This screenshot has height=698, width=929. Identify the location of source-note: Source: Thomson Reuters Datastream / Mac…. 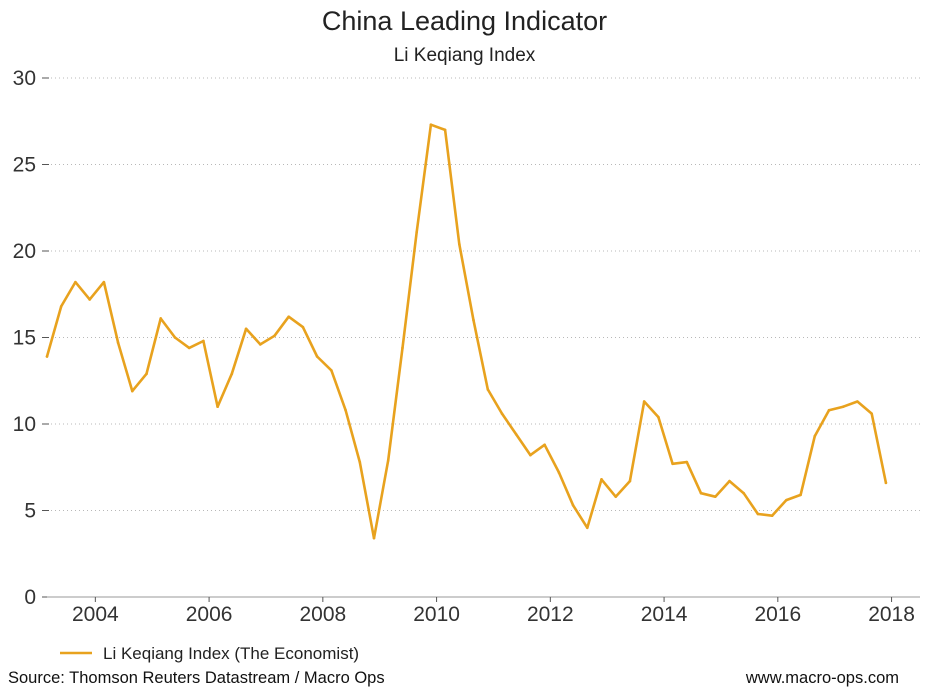
(196, 678).